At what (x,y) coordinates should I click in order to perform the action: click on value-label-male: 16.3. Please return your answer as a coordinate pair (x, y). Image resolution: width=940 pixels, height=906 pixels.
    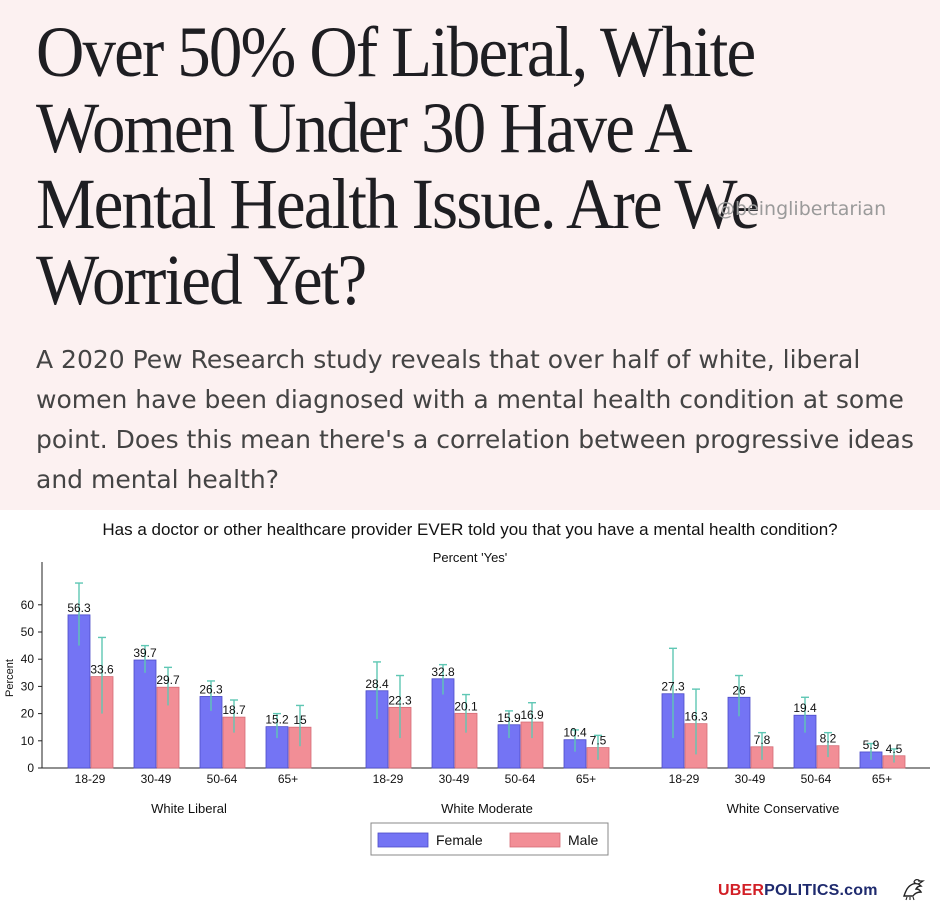
    Looking at the image, I should click on (696, 717).